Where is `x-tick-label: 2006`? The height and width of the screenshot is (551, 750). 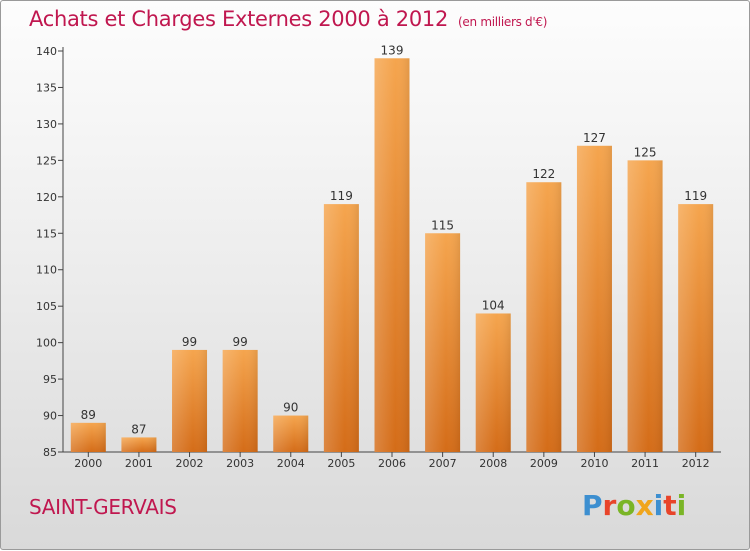 x-tick-label: 2006 is located at coordinates (392, 463).